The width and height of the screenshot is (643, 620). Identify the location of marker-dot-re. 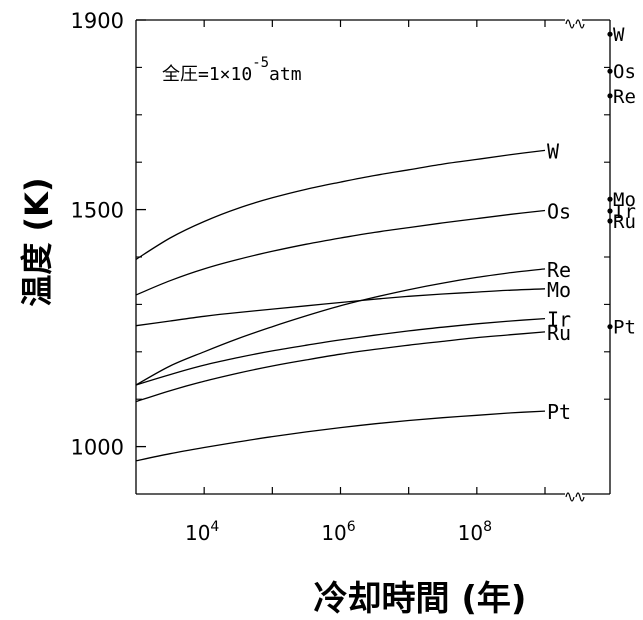
(610, 96).